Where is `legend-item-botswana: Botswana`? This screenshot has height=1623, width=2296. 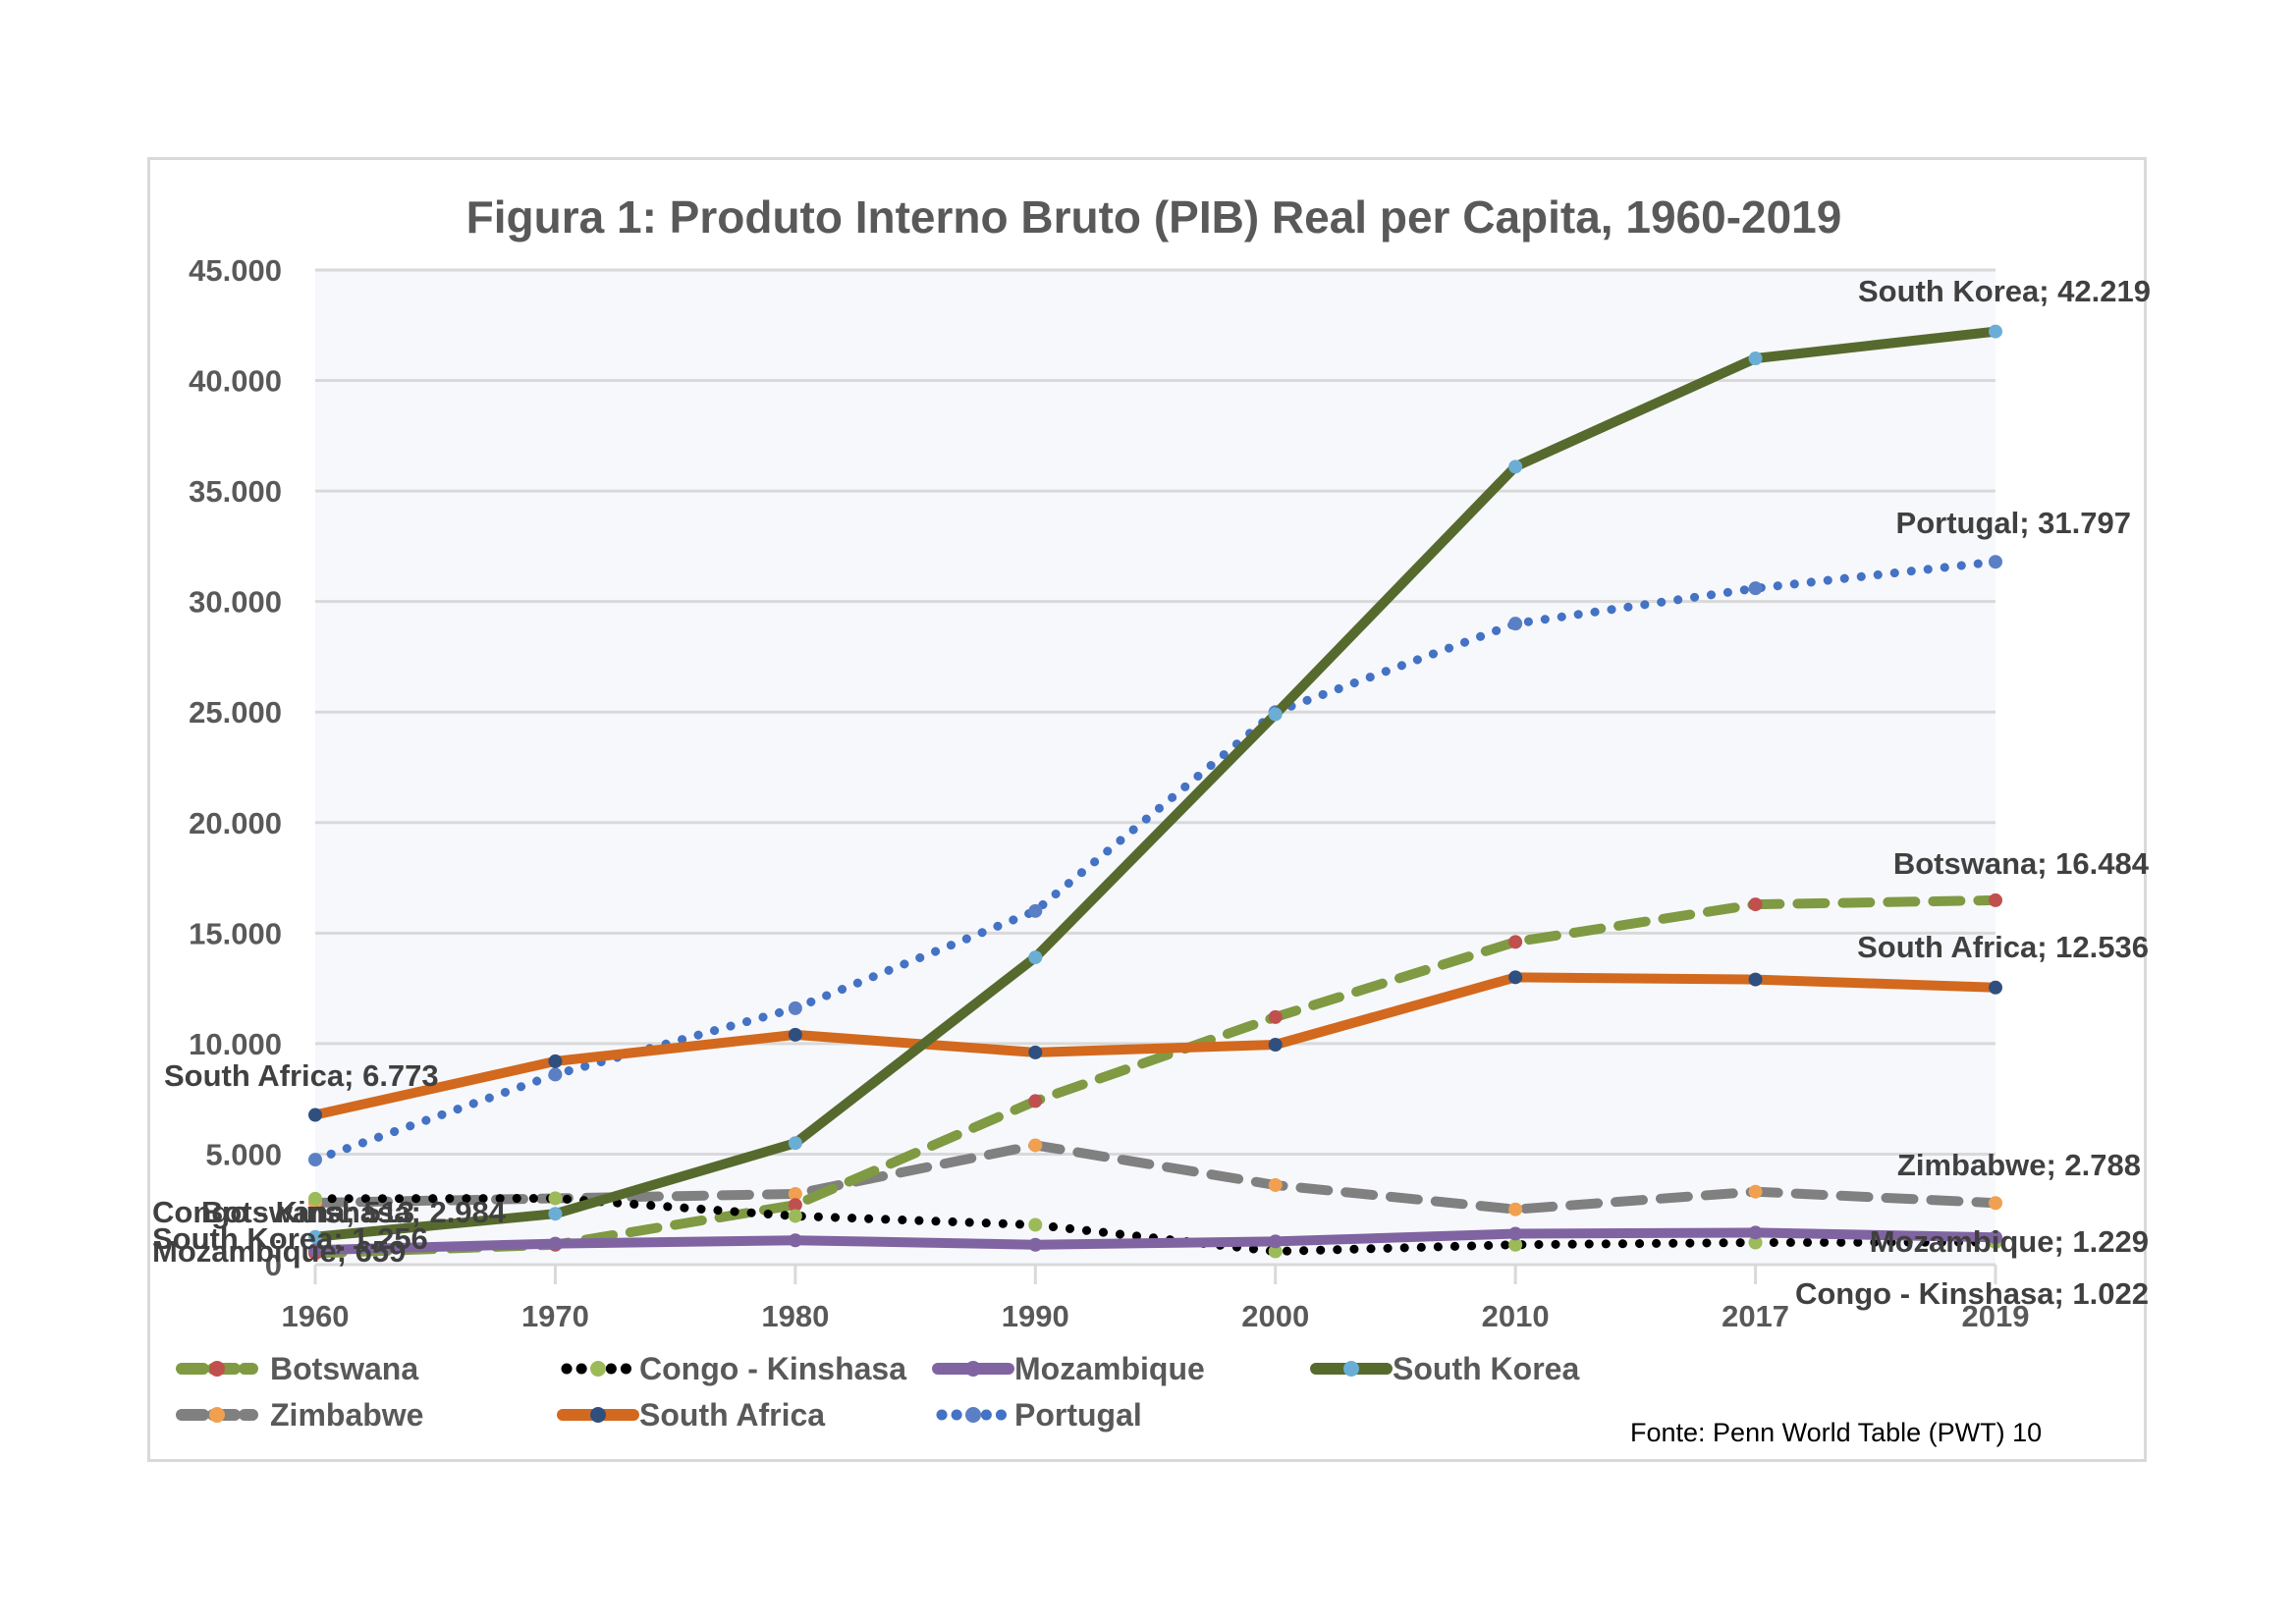
legend-item-botswana: Botswana is located at coordinates (297, 1368).